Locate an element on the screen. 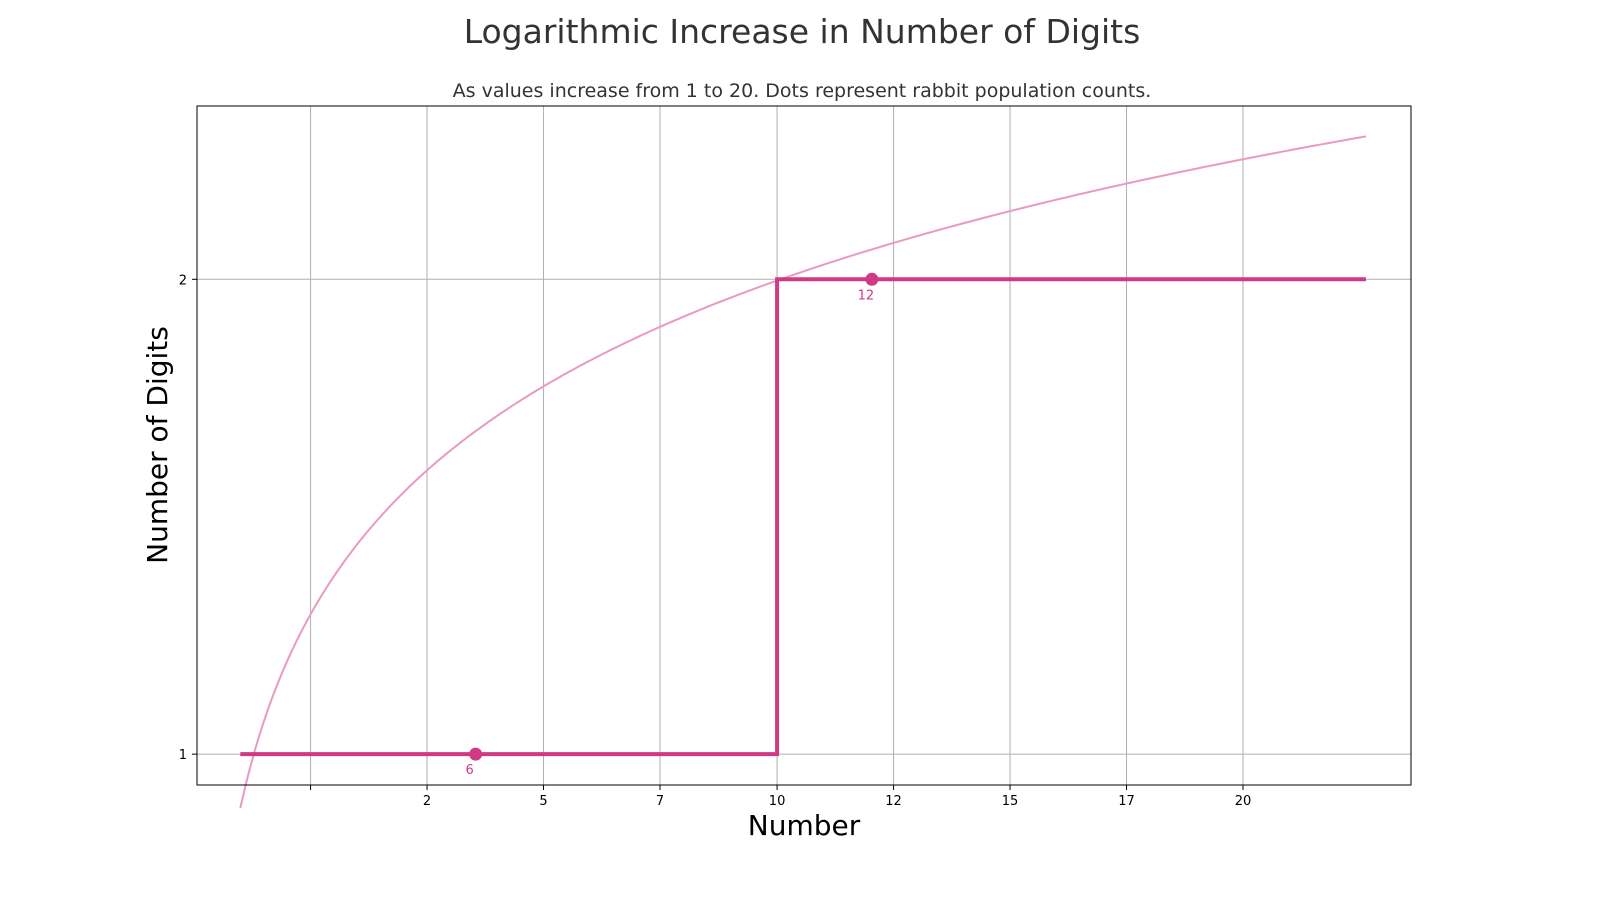  data-point-label: 6 is located at coordinates (469, 770).